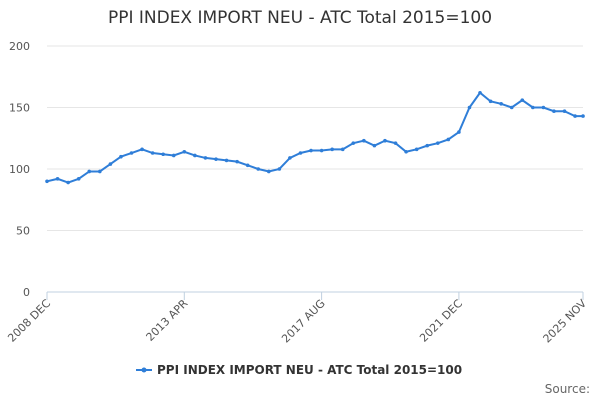 This screenshot has width=600, height=400. What do you see at coordinates (303, 321) in the screenshot?
I see `x-tick-label: 2017 AUG` at bounding box center [303, 321].